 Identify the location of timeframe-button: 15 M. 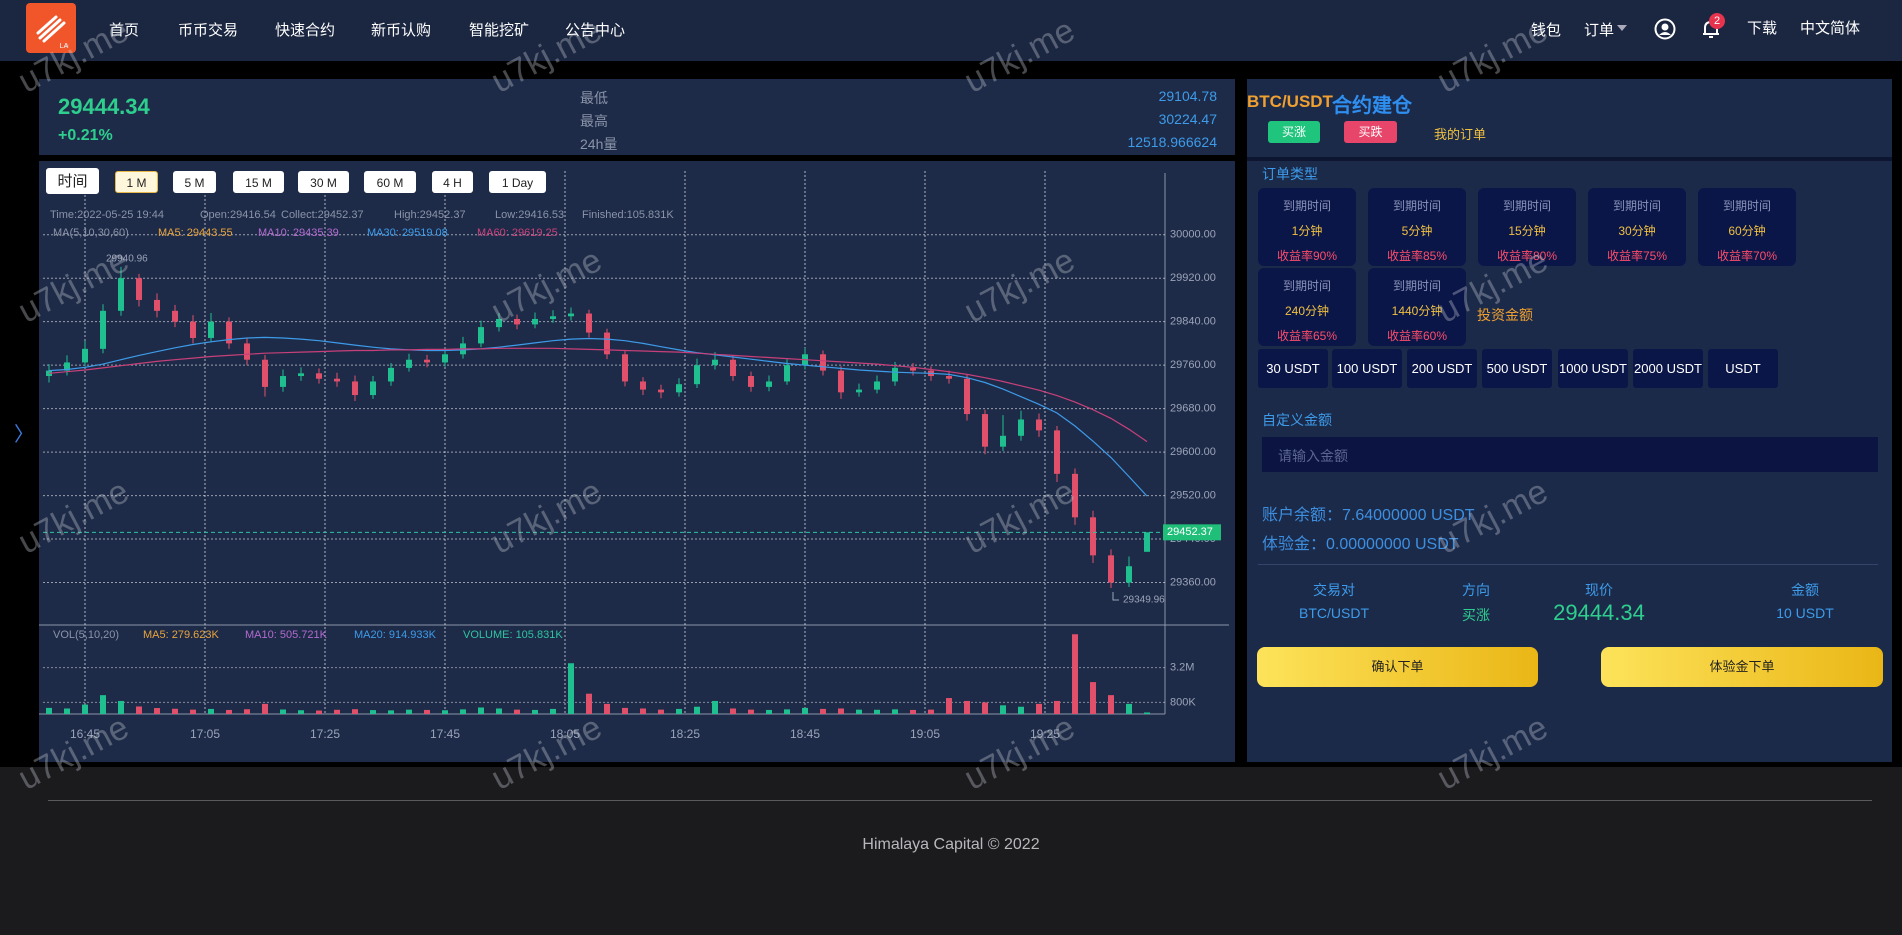
(258, 182).